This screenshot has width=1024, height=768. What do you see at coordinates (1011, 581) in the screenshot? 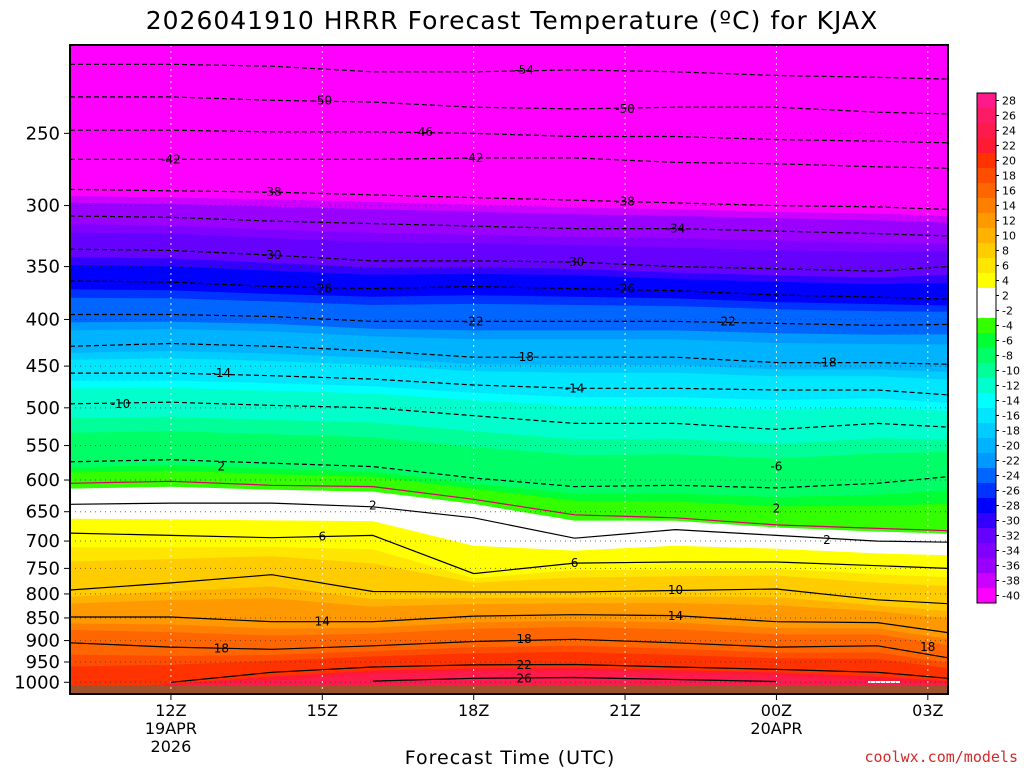
I see `colorbar-label: -38` at bounding box center [1011, 581].